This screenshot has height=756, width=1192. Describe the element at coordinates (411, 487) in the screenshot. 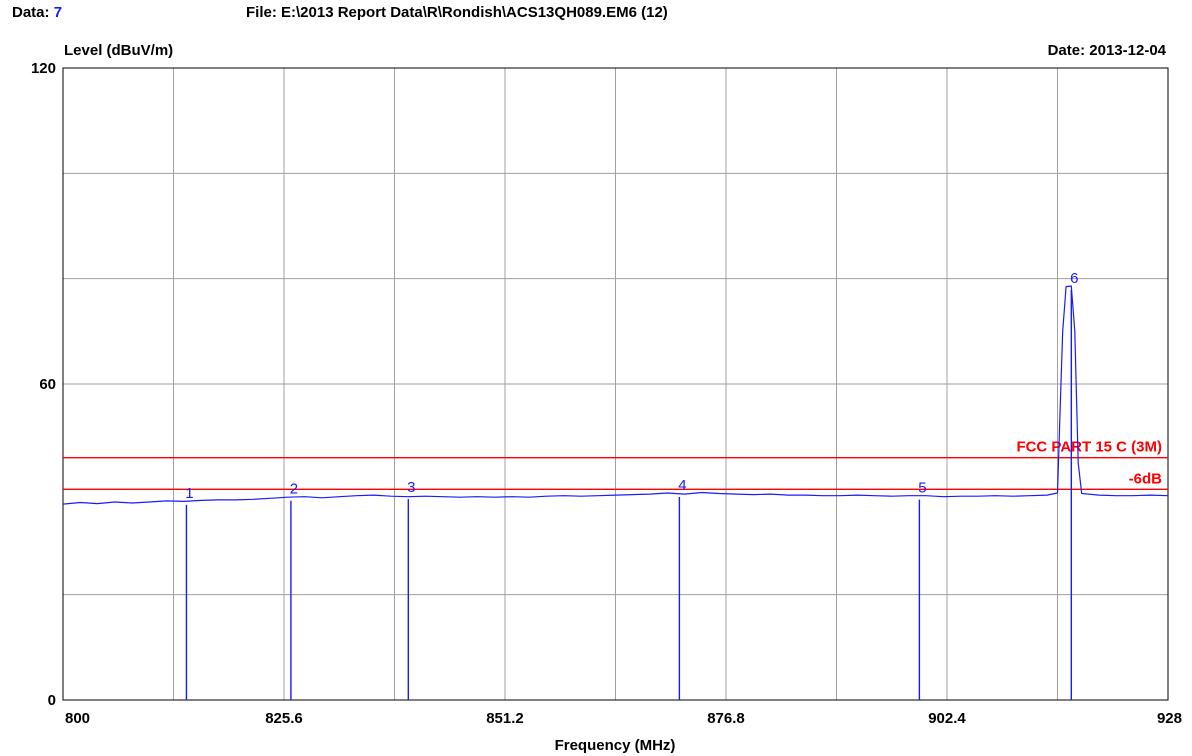

I see `marker-label-3: 3` at that location.